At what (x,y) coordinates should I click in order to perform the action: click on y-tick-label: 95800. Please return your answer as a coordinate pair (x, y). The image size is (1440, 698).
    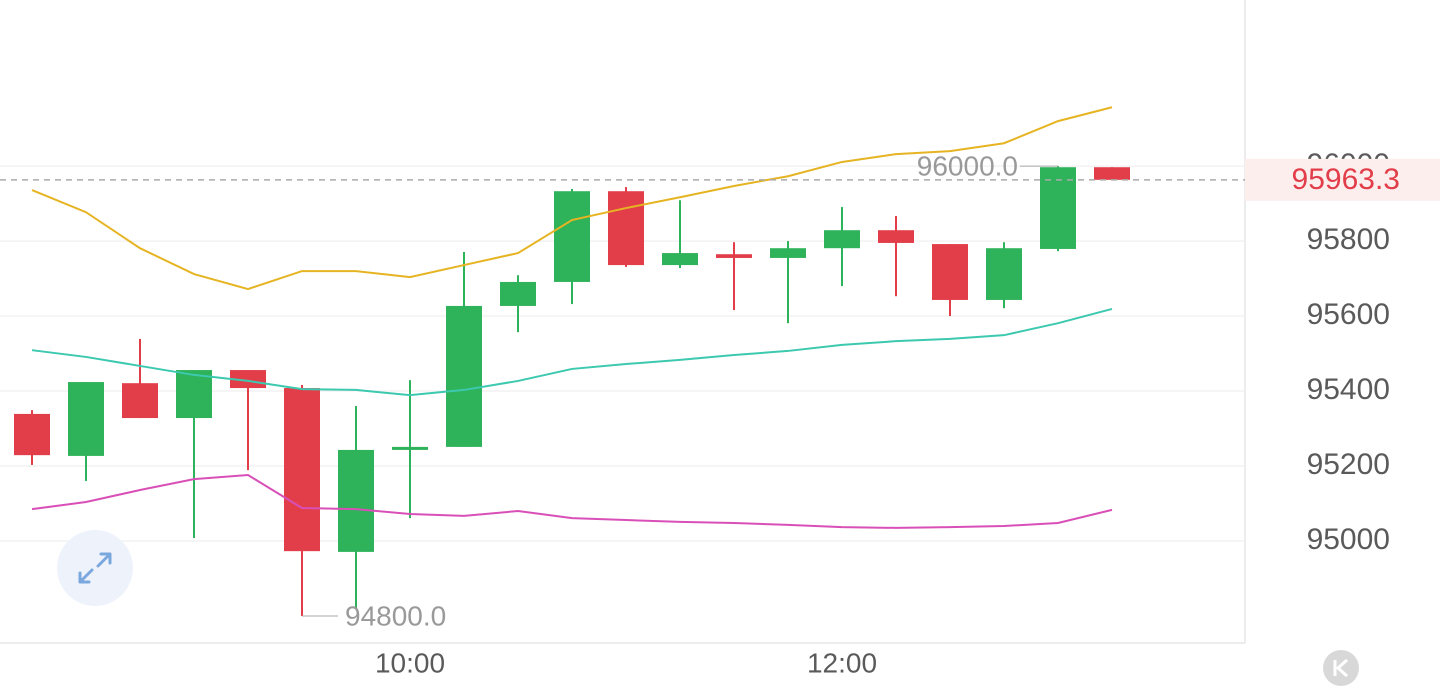
    Looking at the image, I should click on (1348, 239).